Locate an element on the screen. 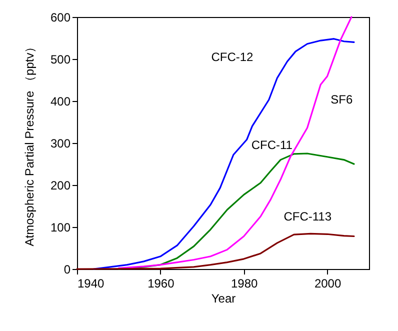 The height and width of the screenshot is (331, 398). y-tick-label: 400 is located at coordinates (60, 101).